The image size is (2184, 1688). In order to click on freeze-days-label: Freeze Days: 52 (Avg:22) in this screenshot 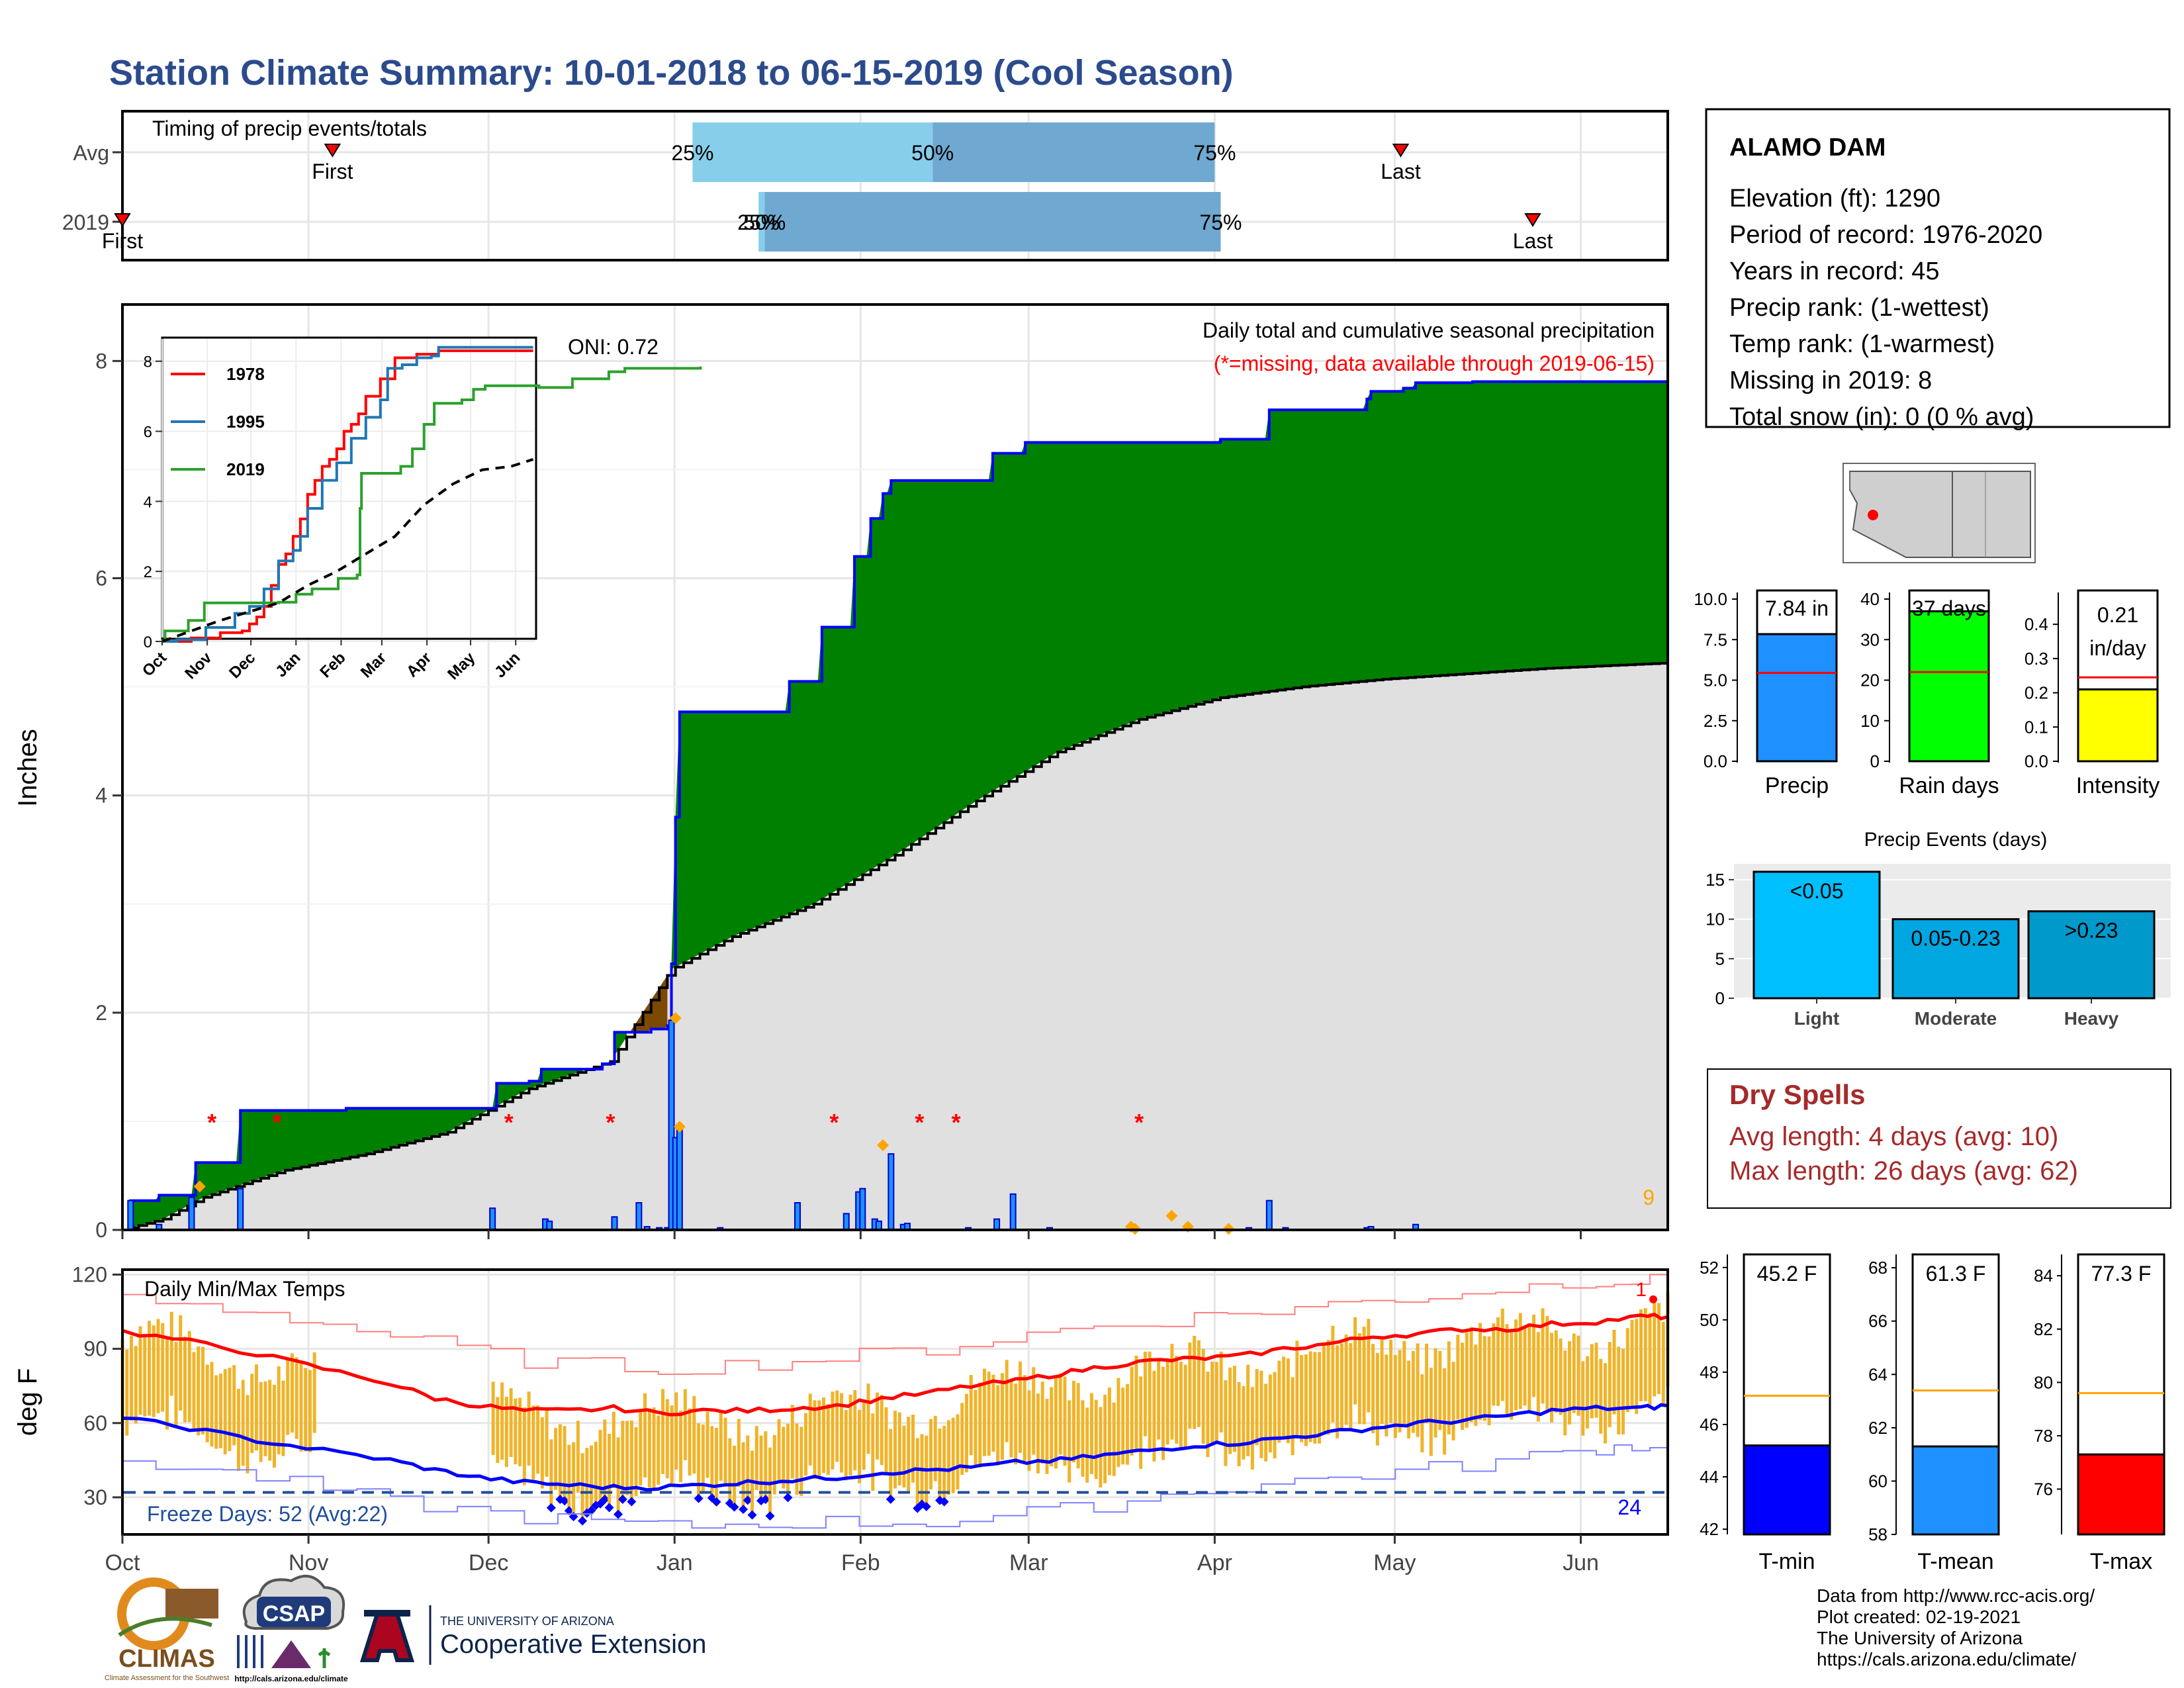, I will do `click(267, 1514)`.